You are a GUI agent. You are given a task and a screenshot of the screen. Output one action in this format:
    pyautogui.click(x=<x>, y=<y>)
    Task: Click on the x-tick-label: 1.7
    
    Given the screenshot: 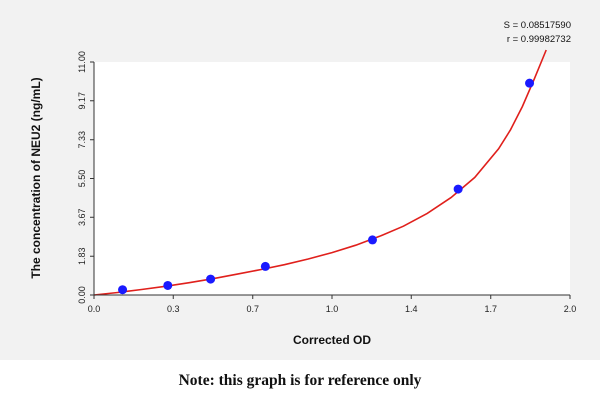 What is the action you would take?
    pyautogui.click(x=490, y=309)
    